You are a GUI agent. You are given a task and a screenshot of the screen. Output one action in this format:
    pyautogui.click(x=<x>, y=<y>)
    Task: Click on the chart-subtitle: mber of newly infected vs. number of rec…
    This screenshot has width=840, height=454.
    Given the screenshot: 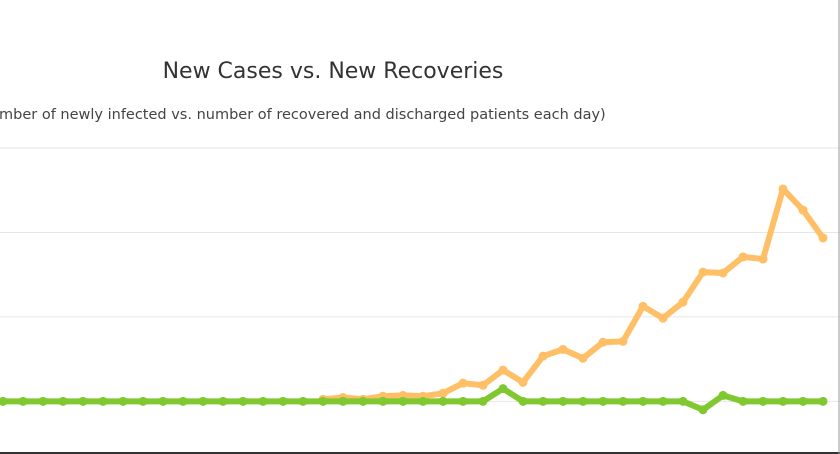 What is the action you would take?
    pyautogui.click(x=303, y=115)
    